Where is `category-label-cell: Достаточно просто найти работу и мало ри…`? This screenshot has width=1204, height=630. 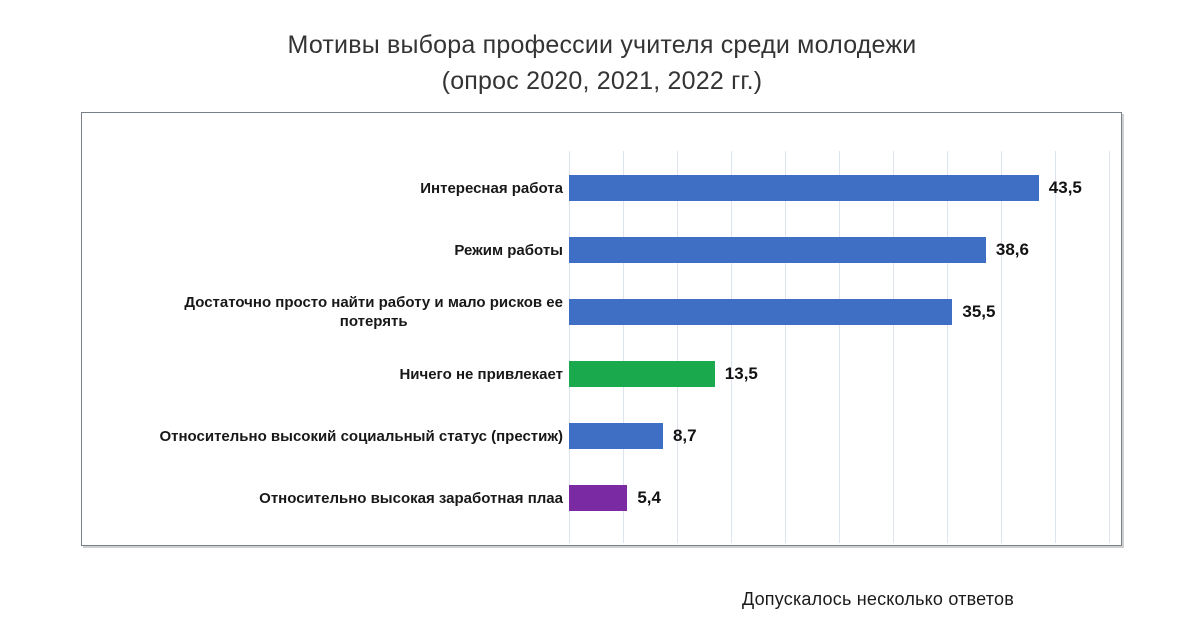 category-label-cell: Достаточно просто найти работу и мало ри… is located at coordinates (322, 312).